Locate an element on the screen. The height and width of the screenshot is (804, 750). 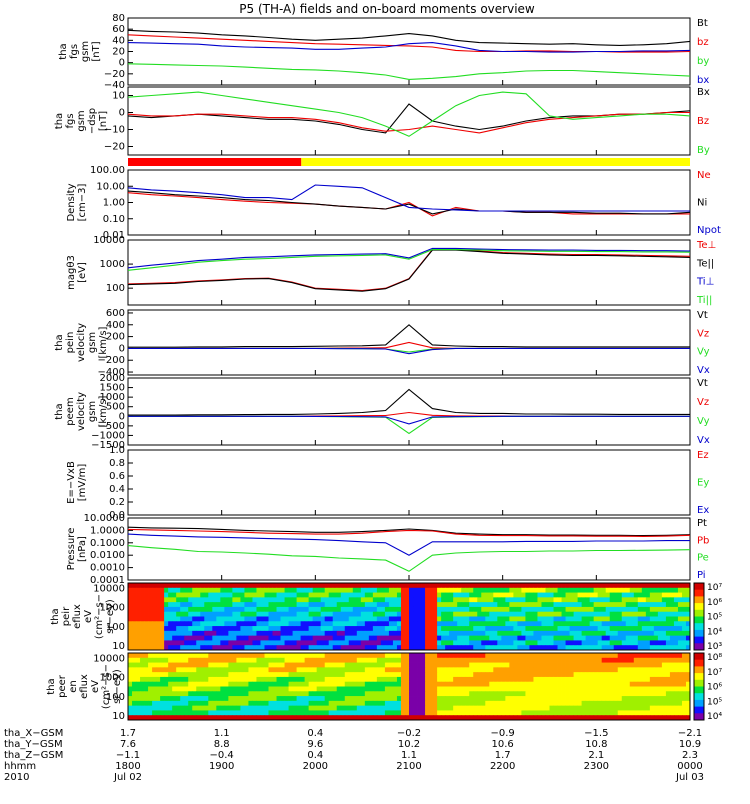
y-tick-label: 100 is located at coordinates (115, 627).